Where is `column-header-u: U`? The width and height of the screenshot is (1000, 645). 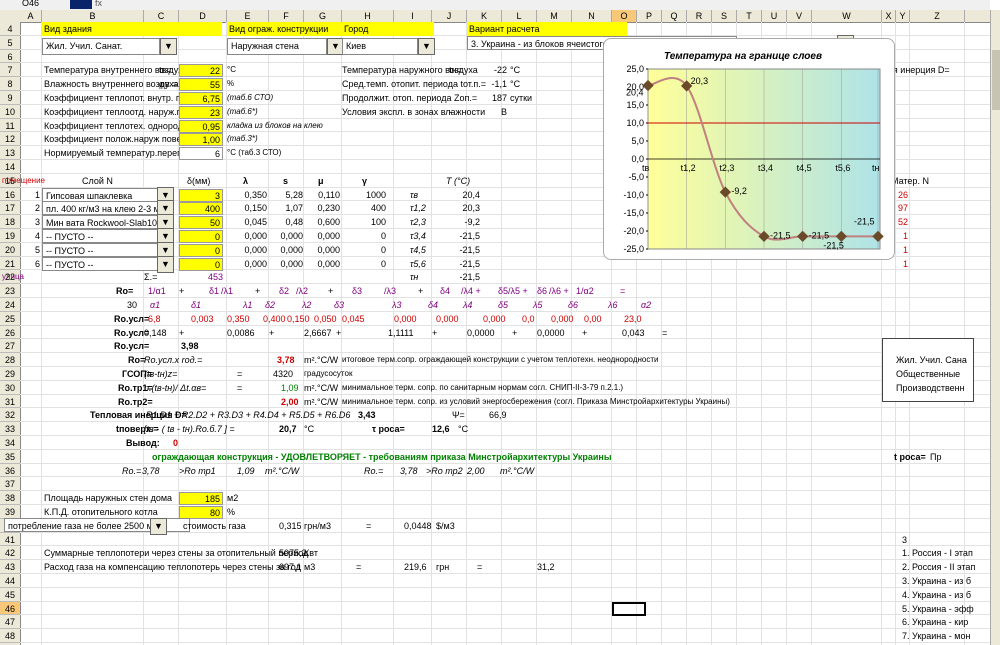
column-header-u: U is located at coordinates (774, 16).